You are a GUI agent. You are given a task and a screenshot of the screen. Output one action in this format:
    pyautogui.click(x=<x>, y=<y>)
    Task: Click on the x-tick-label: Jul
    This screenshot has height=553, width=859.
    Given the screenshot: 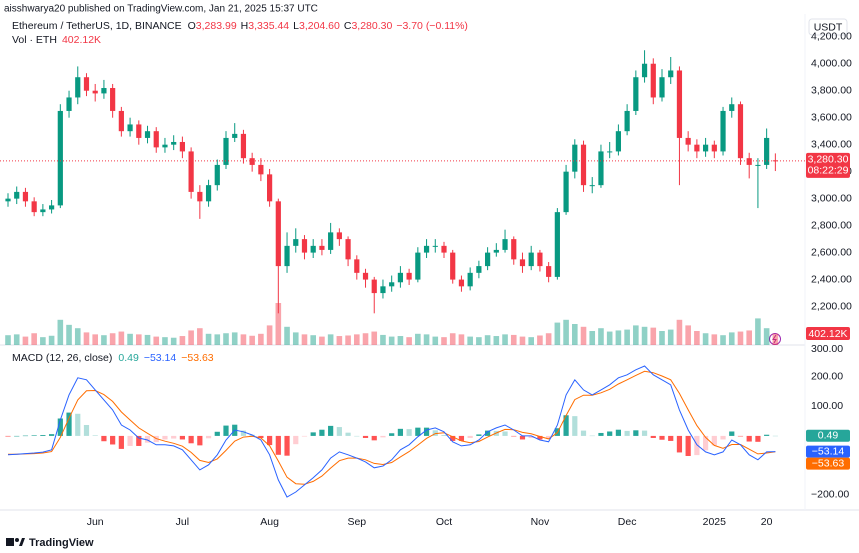 What is the action you would take?
    pyautogui.click(x=182, y=522)
    